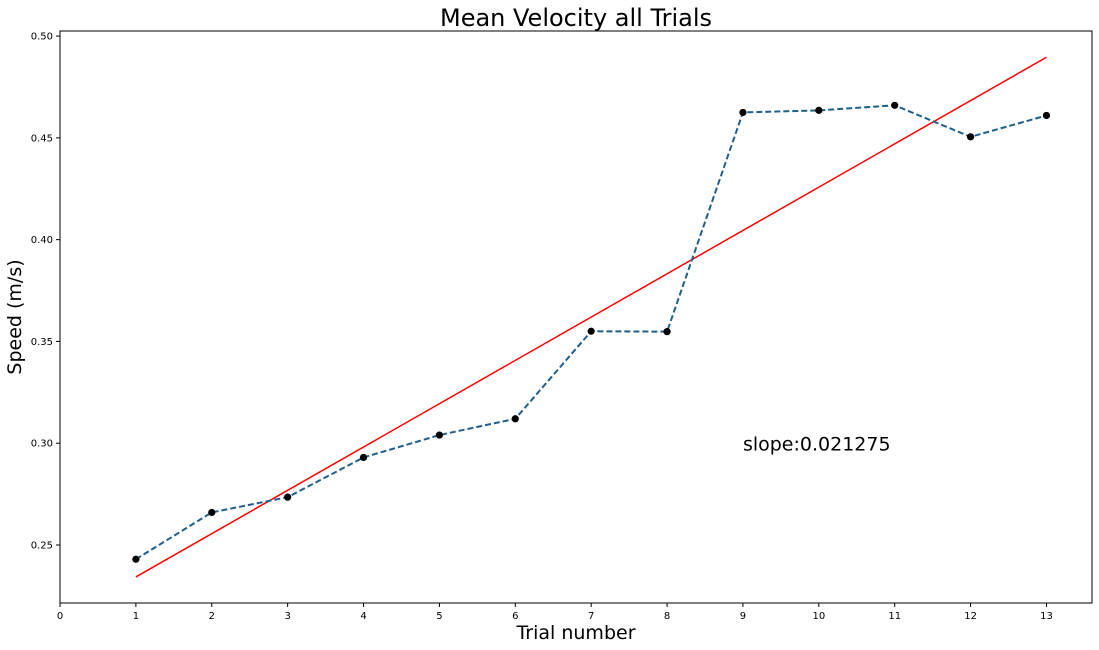  What do you see at coordinates (743, 616) in the screenshot?
I see `x-tick-label: 9` at bounding box center [743, 616].